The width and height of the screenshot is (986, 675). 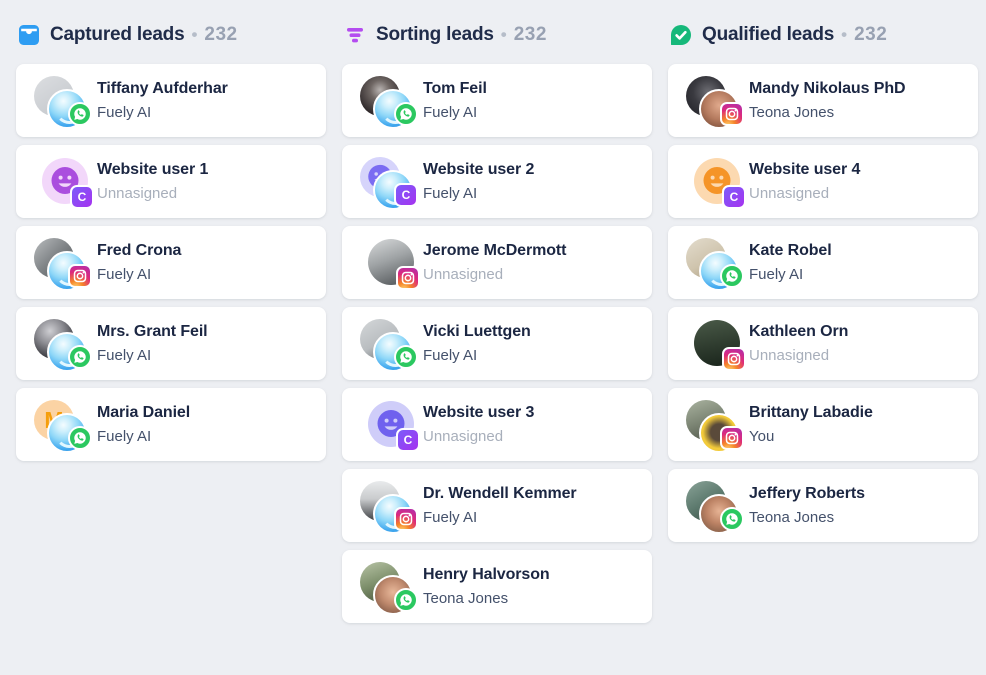 I want to click on lead-text: Mrs. Grant Feil Fuely AI, so click(x=152, y=344).